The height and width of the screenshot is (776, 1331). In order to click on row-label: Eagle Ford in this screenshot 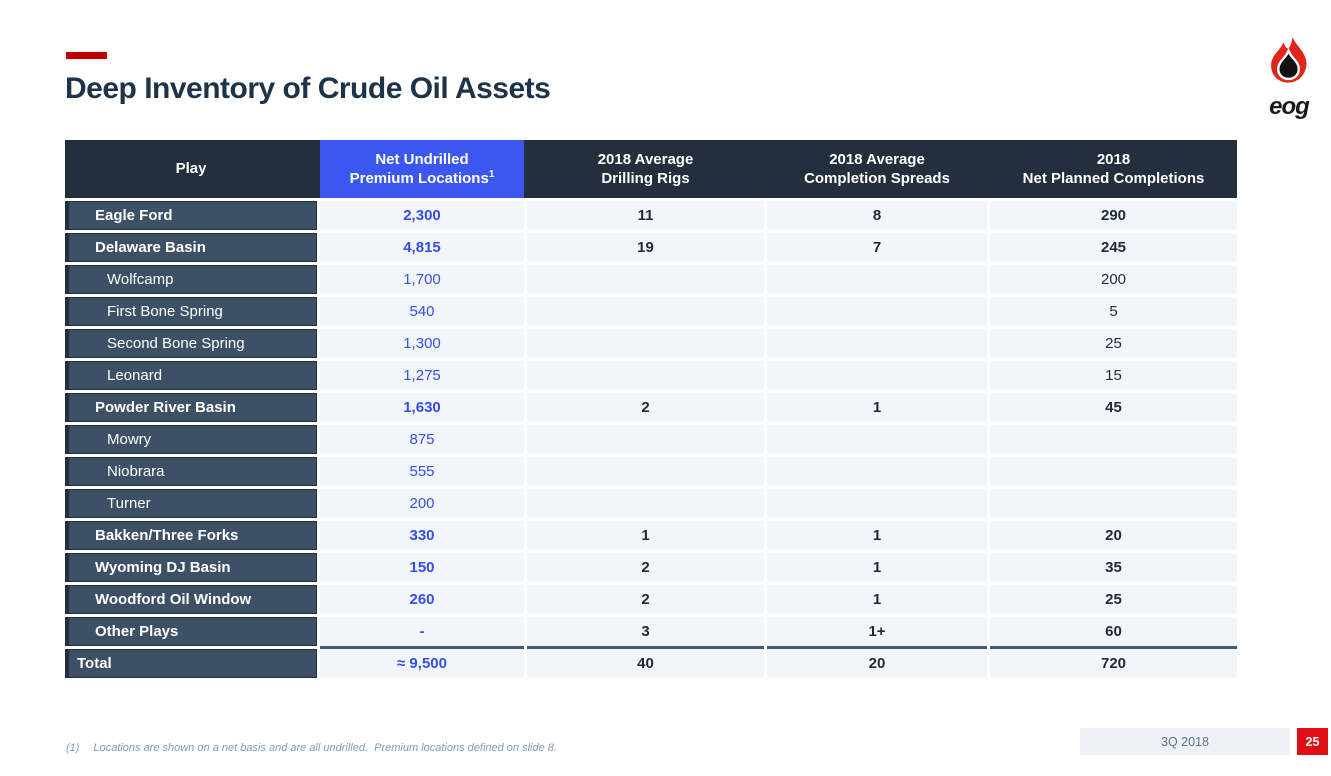, I will do `click(191, 215)`.